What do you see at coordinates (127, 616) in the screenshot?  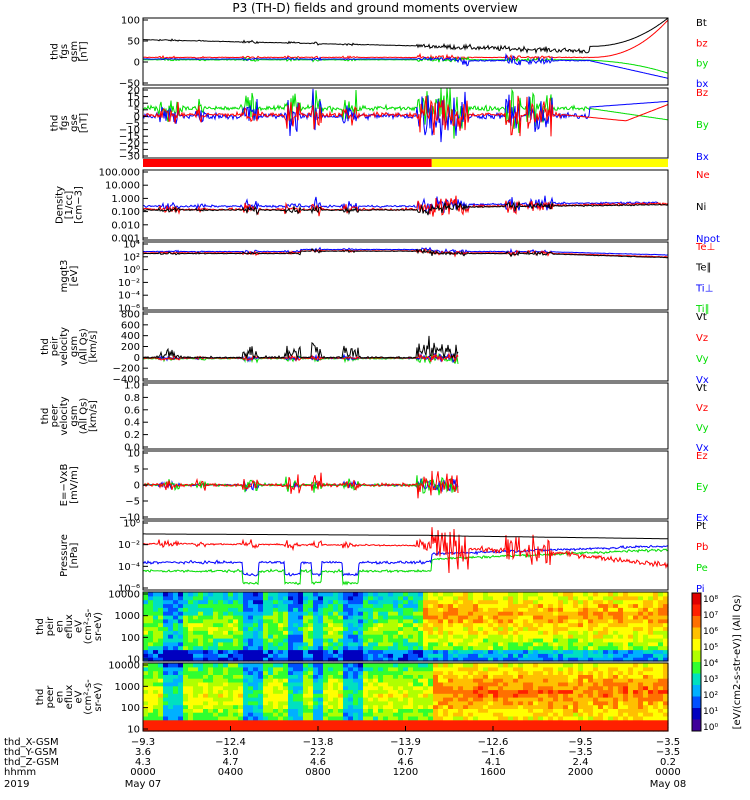 I see `y-tick-label: 1000` at bounding box center [127, 616].